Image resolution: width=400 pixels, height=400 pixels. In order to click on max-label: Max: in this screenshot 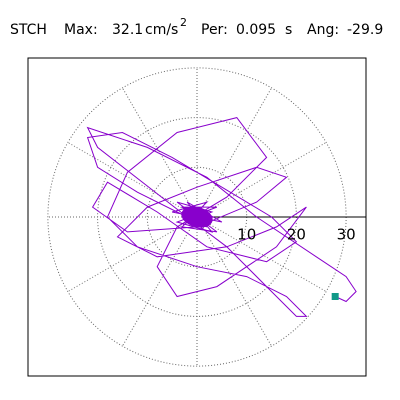, I will do `click(81, 30)`.